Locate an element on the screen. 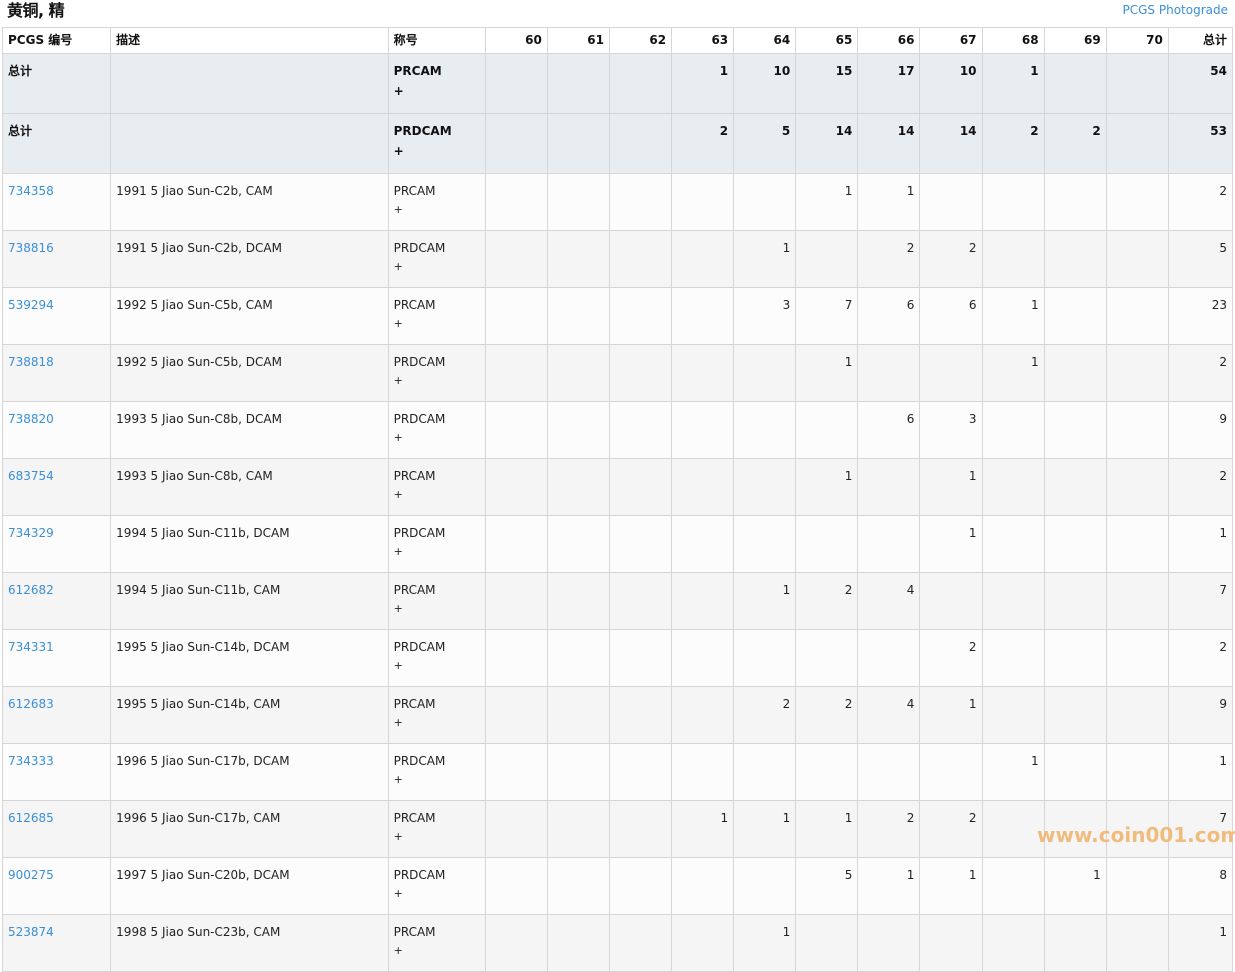 The image size is (1235, 972). description-cell: 1996 5 Jiao Sun-C17b, DCAM is located at coordinates (249, 772).